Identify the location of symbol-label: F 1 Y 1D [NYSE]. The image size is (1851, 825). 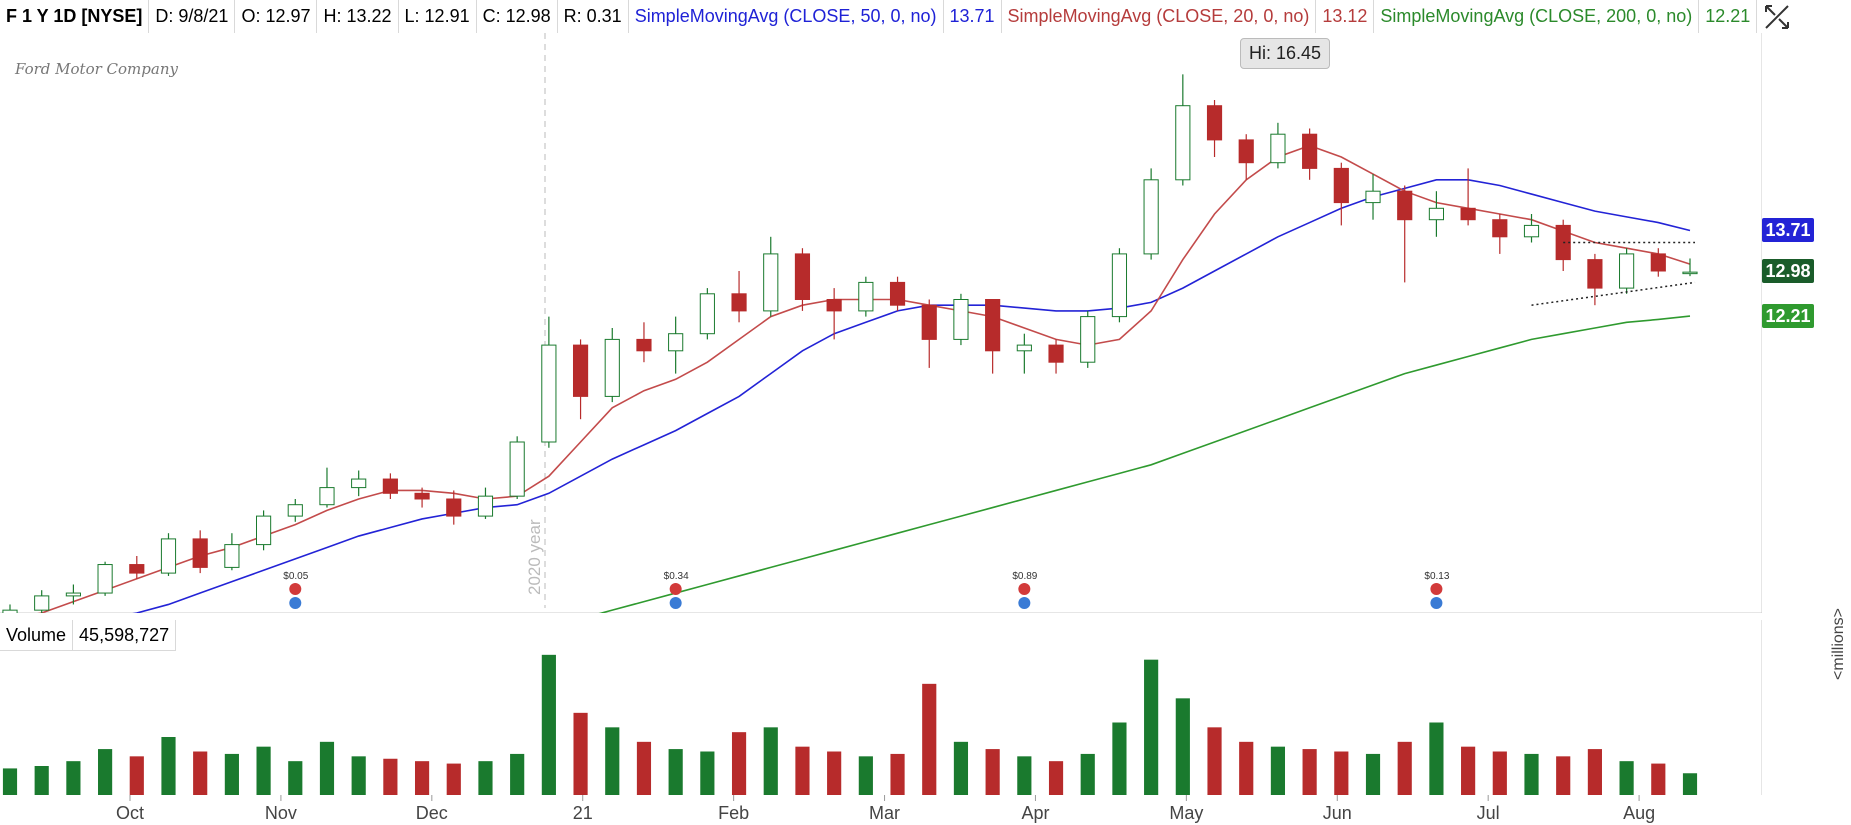
(75, 16).